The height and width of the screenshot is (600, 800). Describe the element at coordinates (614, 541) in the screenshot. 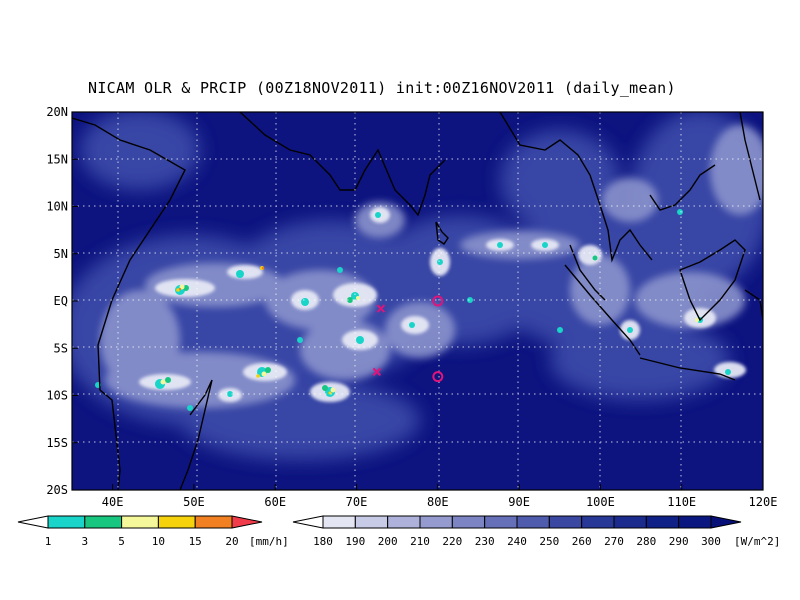

I see `olr-label: 270` at that location.